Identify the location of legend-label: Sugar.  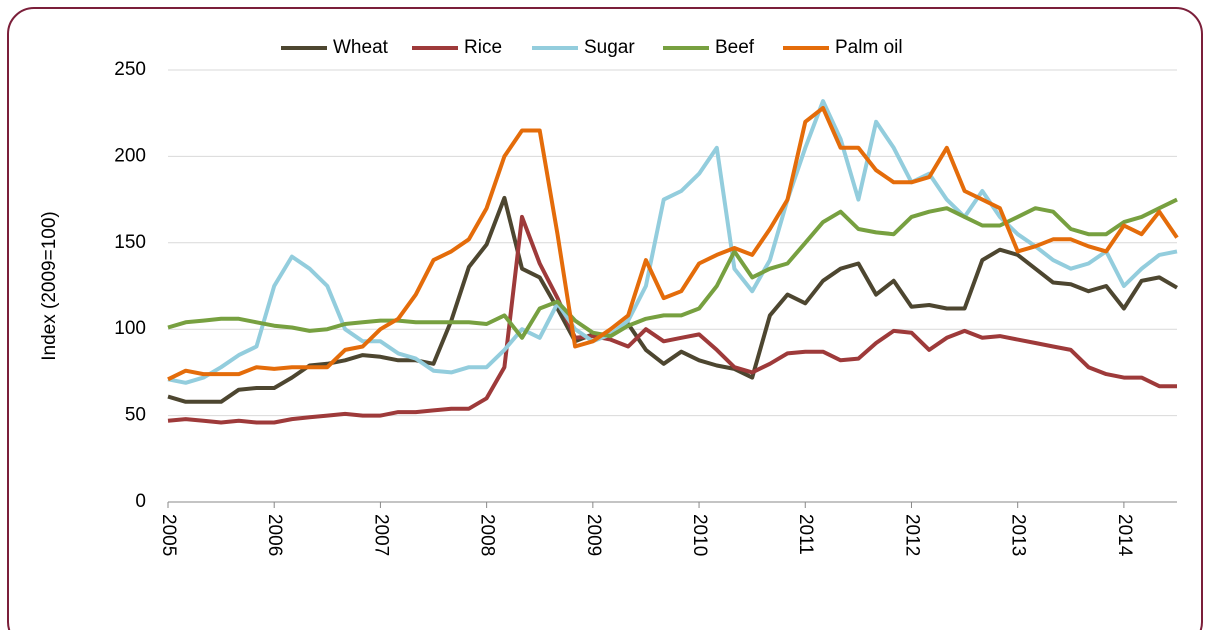
(609, 47).